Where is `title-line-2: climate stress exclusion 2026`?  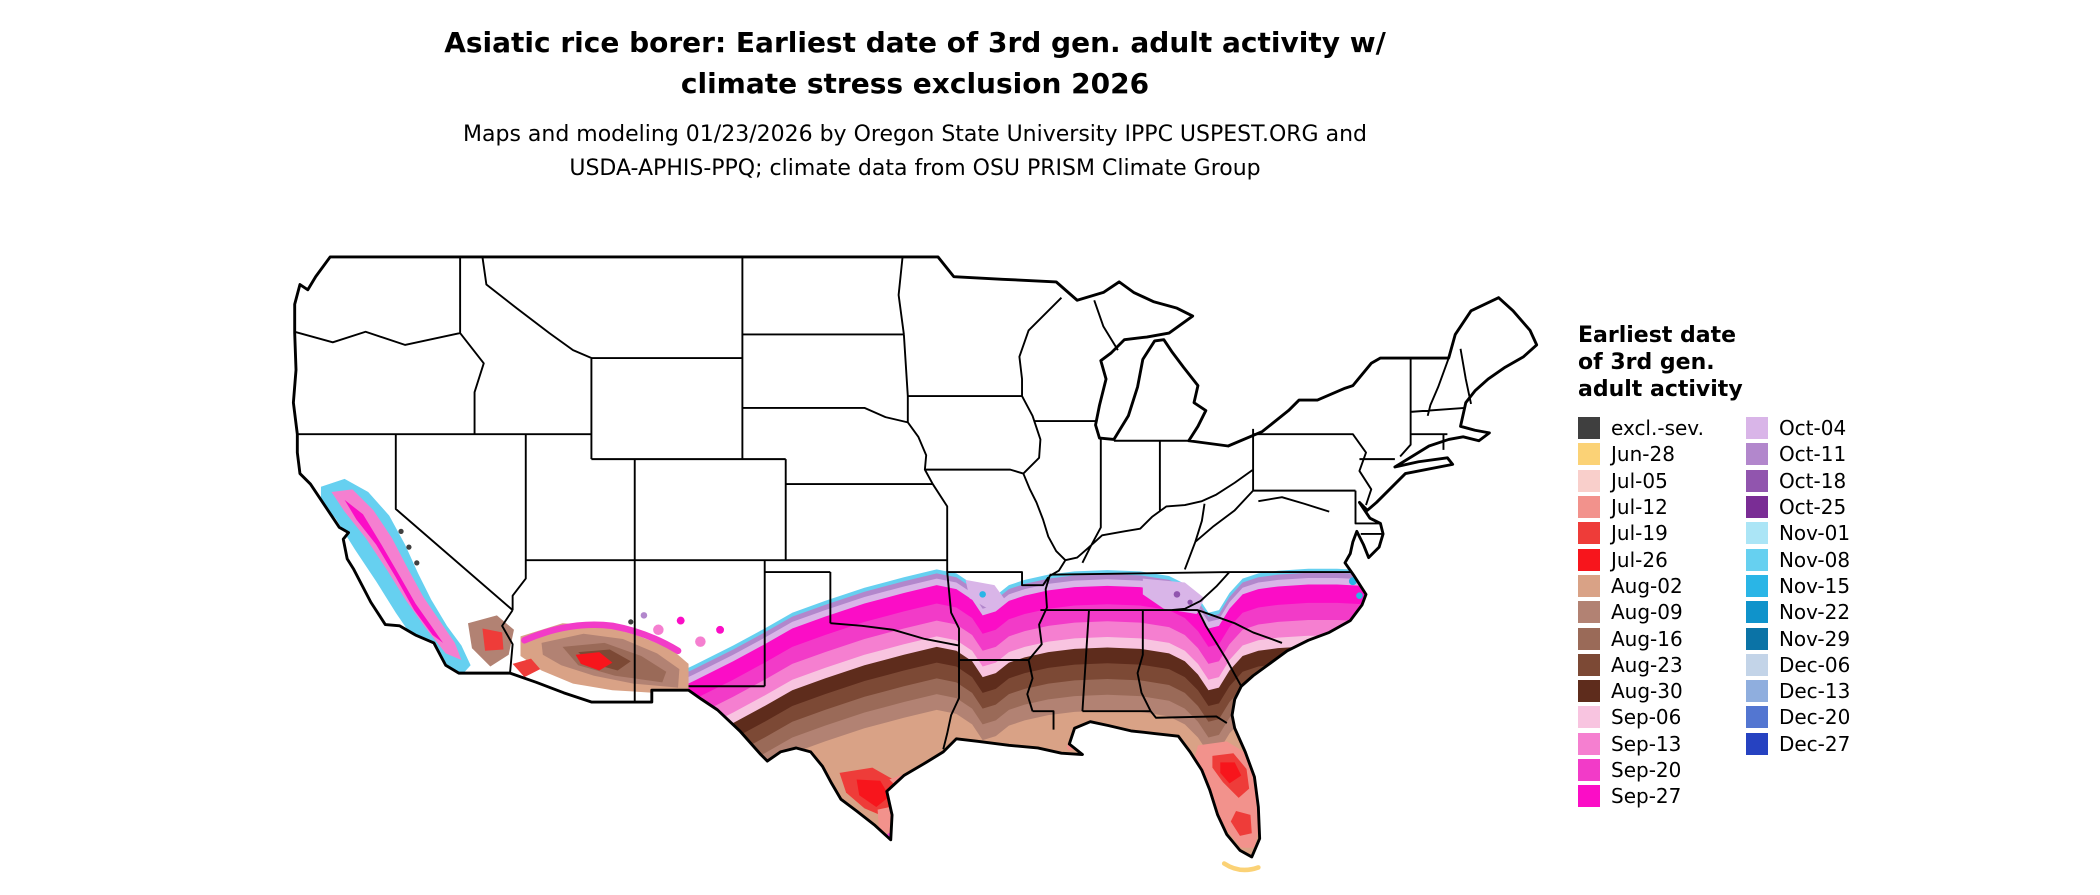 title-line-2: climate stress exclusion 2026 is located at coordinates (915, 83).